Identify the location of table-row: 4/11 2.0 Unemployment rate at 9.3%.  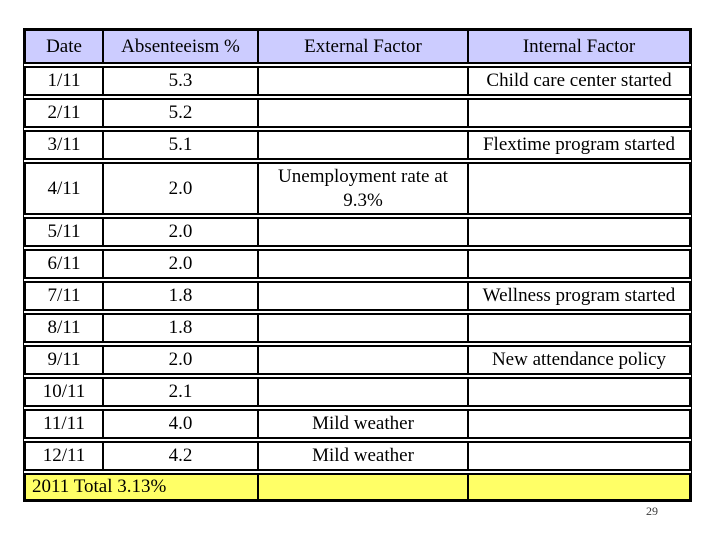
(357, 188).